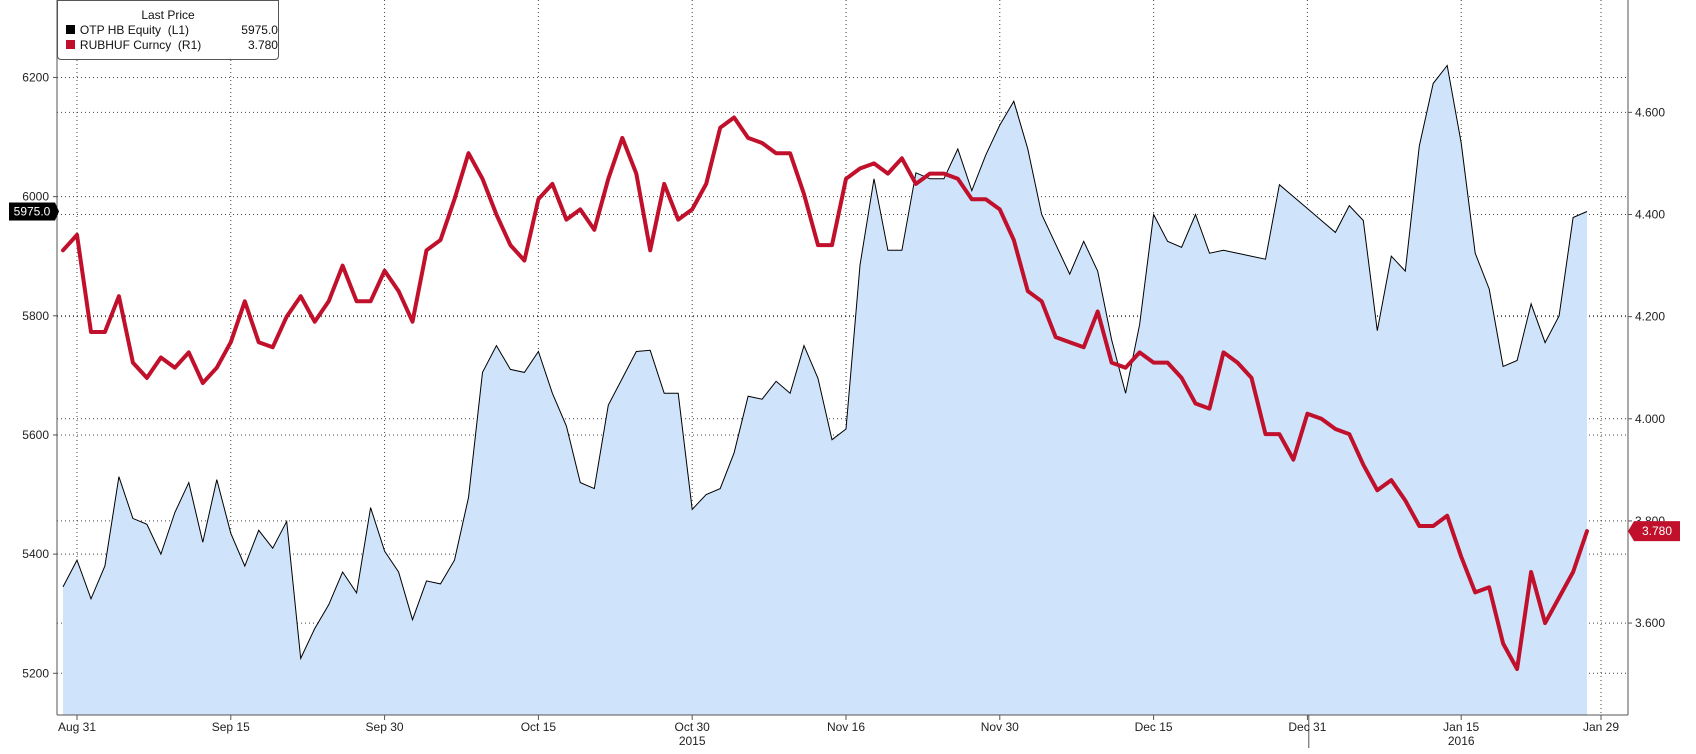 This screenshot has width=1696, height=754. Describe the element at coordinates (1307, 727) in the screenshot. I see `x-tick-label: Dec 31` at that location.